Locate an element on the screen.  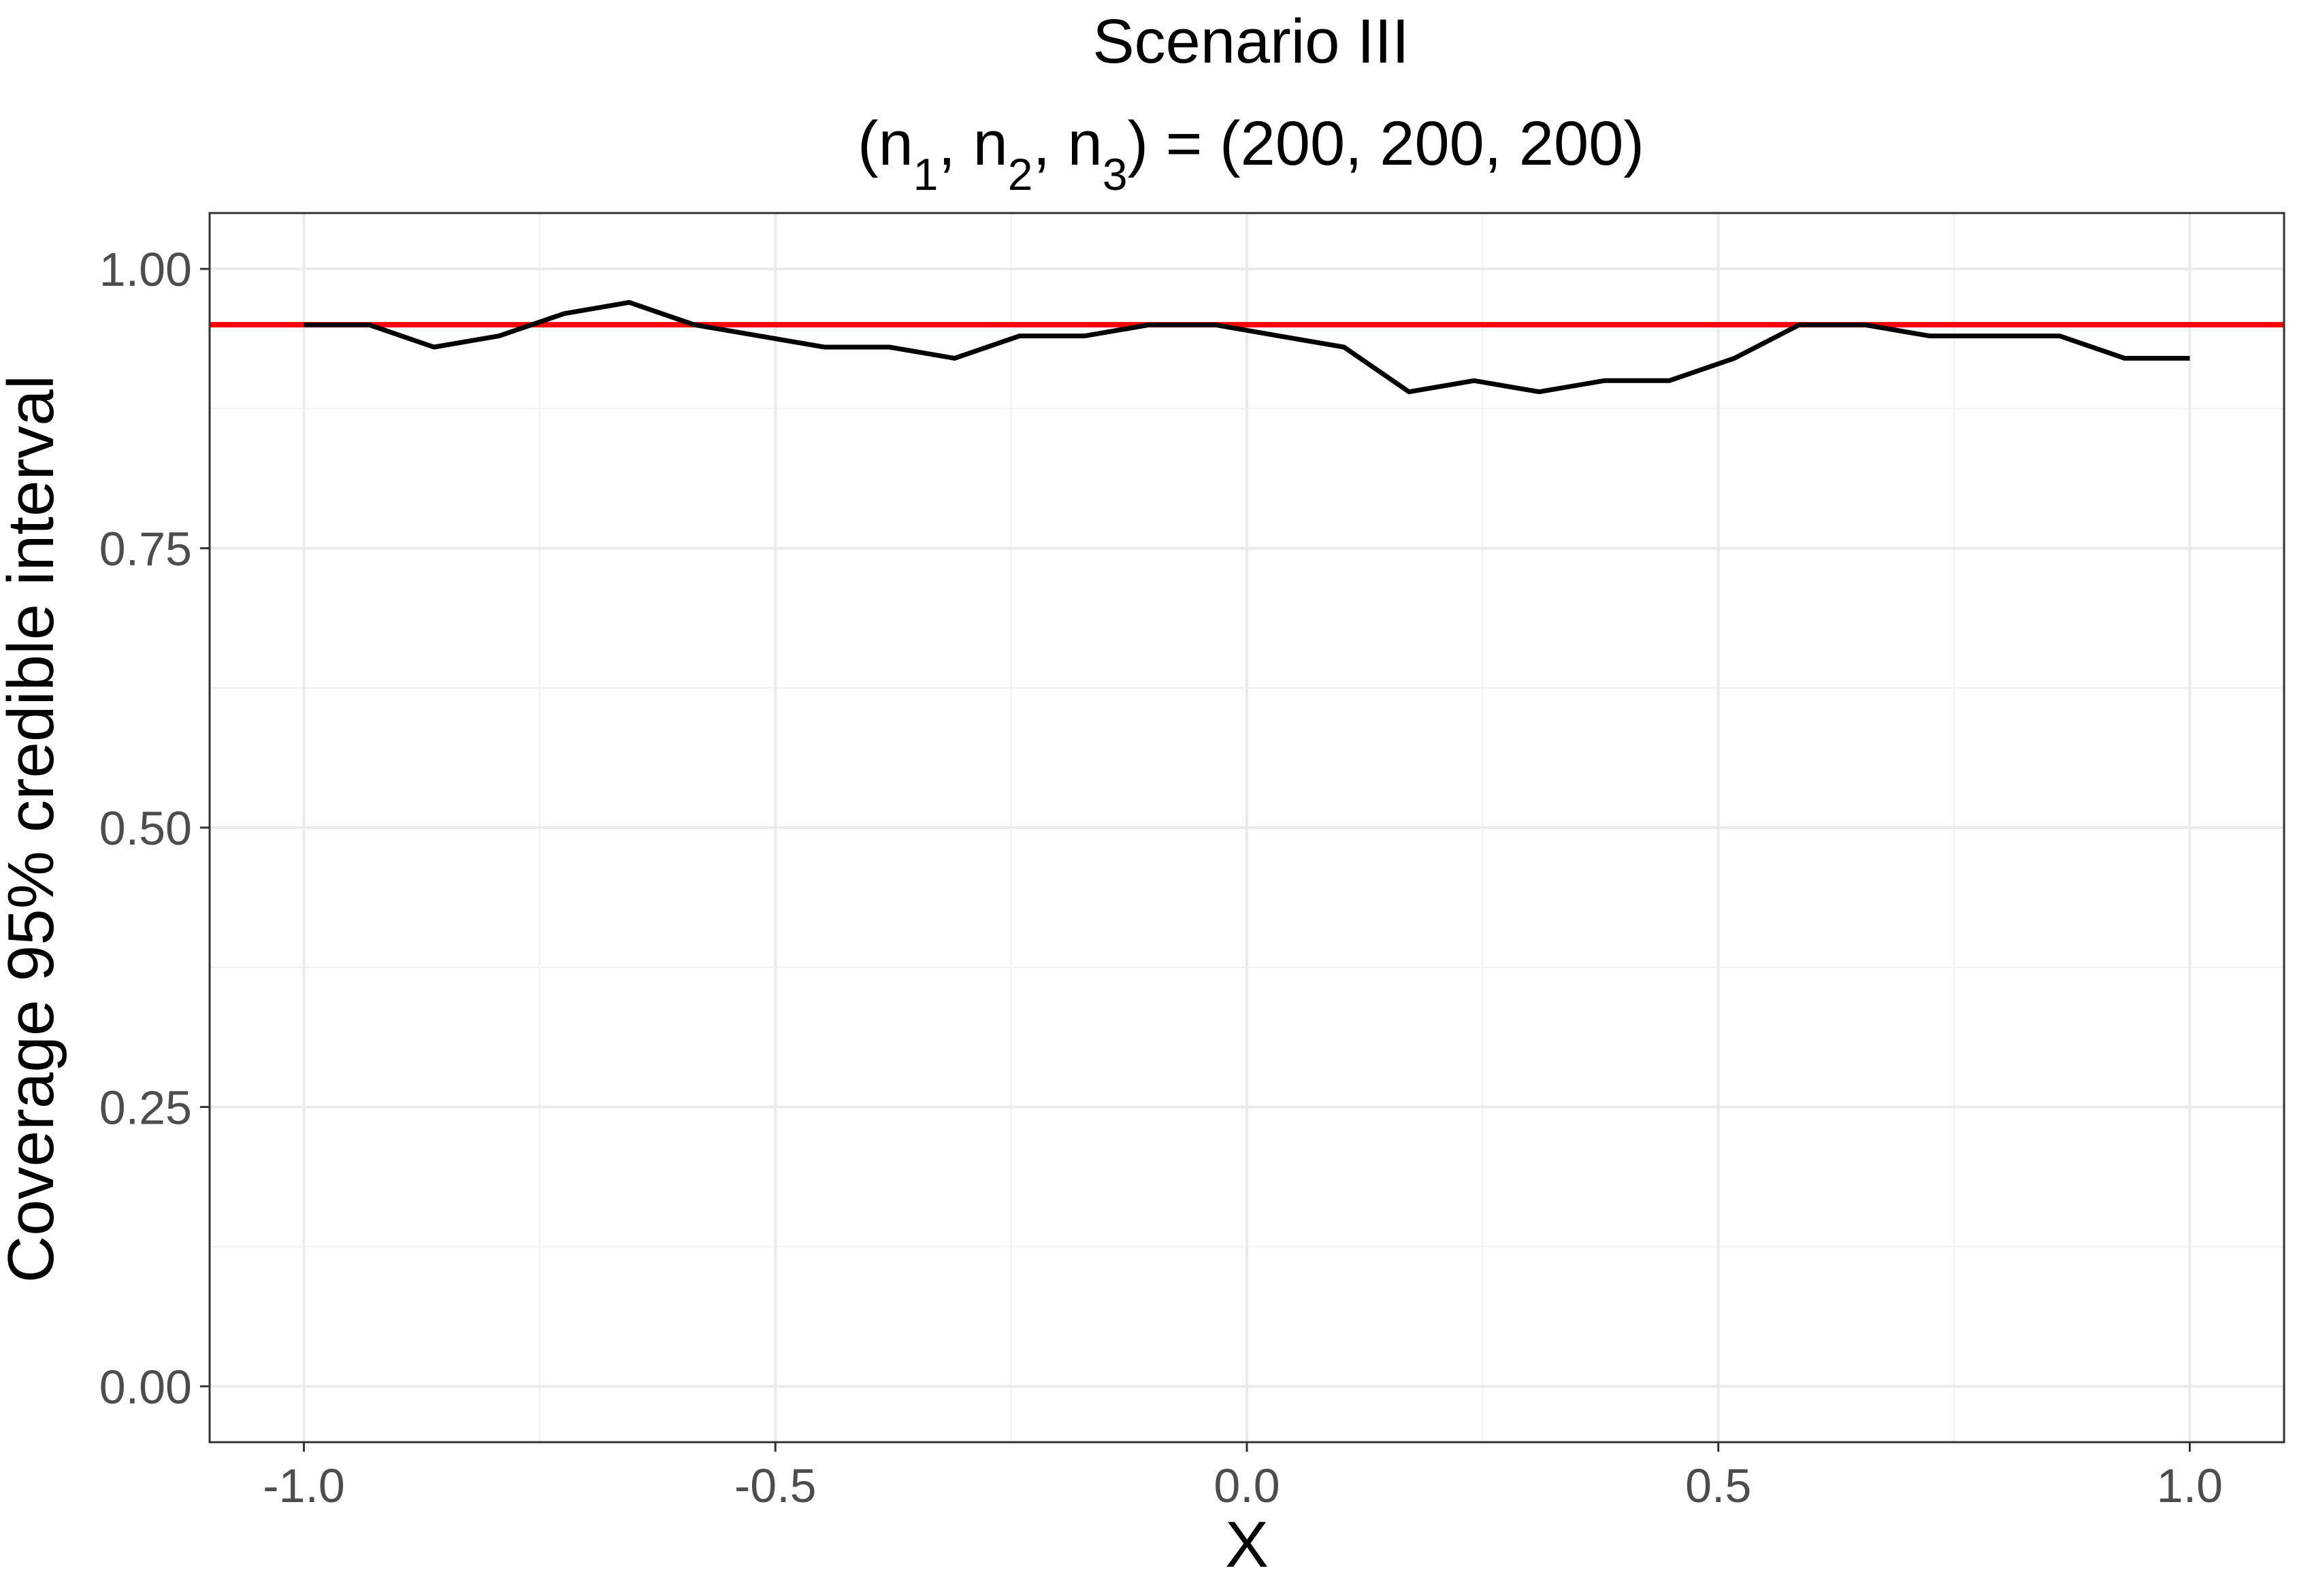
x-tick-label: 0.0 is located at coordinates (1246, 1486).